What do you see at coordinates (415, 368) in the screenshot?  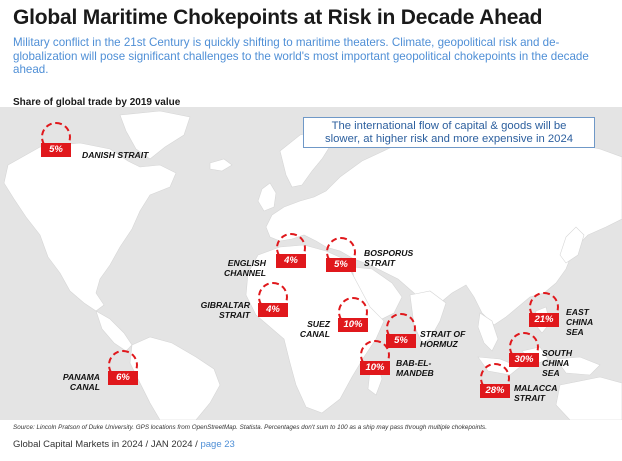 I see `label-bab-el-mandeb: BAB-EL- MANDEB` at bounding box center [415, 368].